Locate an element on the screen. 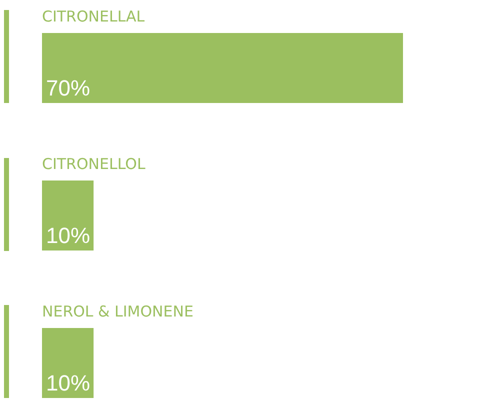 Image resolution: width=493 pixels, height=404 pixels. y-tick-label: CITRONELLAL is located at coordinates (94, 17).